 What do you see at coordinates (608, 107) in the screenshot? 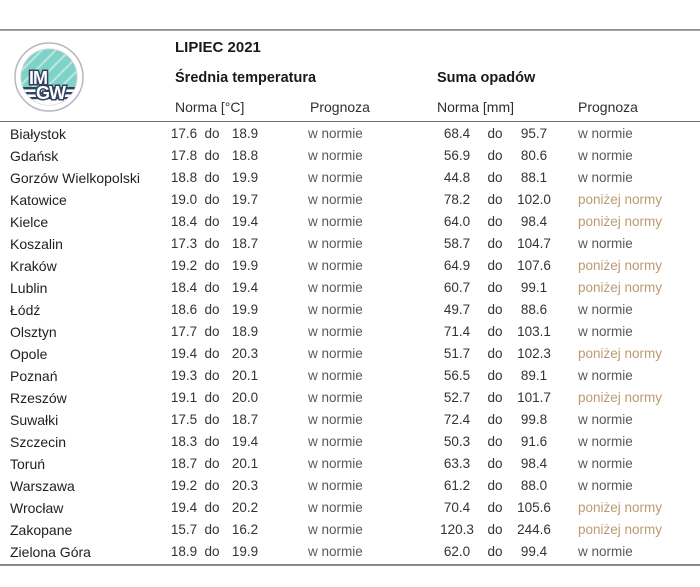
I see `precip-forecast-header: Prognoza` at bounding box center [608, 107].